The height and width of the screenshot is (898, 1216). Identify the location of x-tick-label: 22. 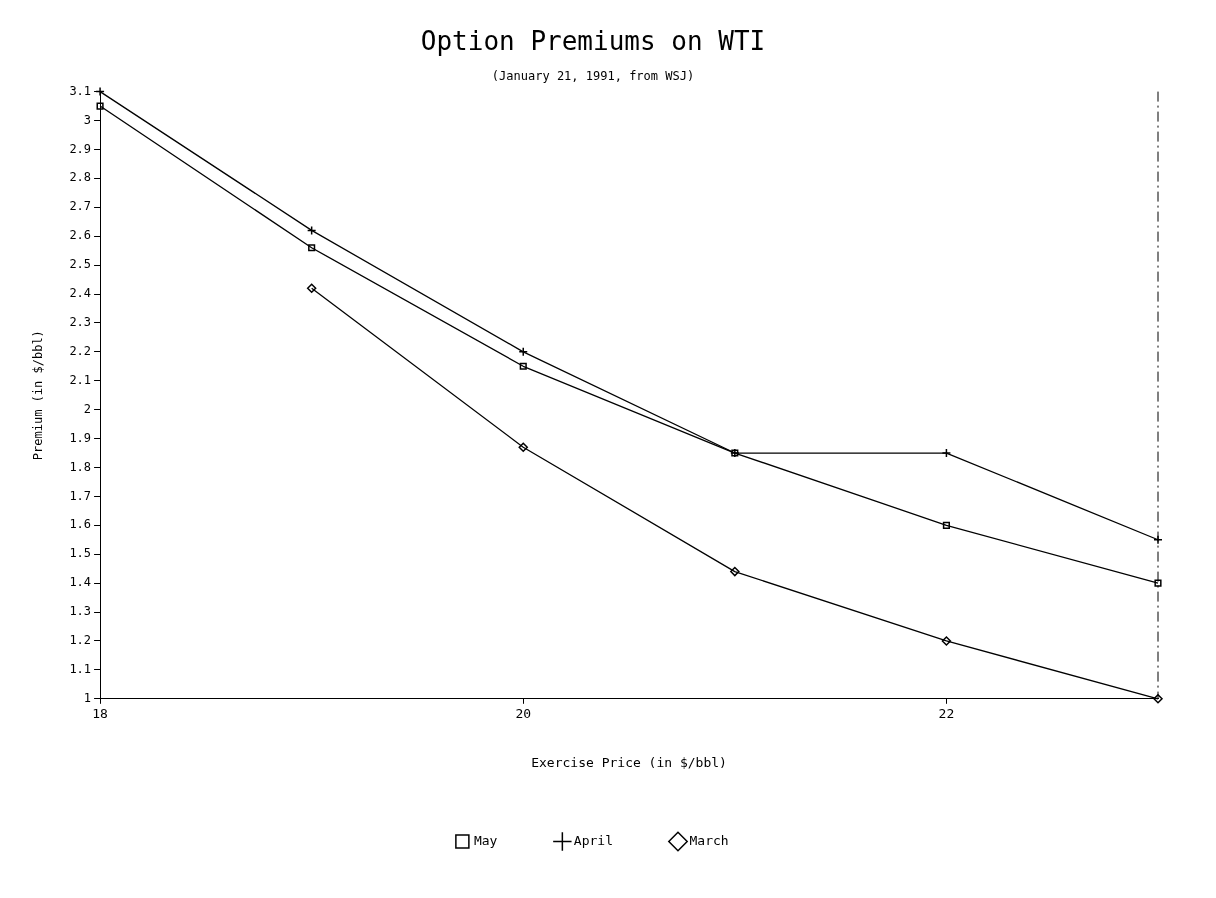
(946, 713).